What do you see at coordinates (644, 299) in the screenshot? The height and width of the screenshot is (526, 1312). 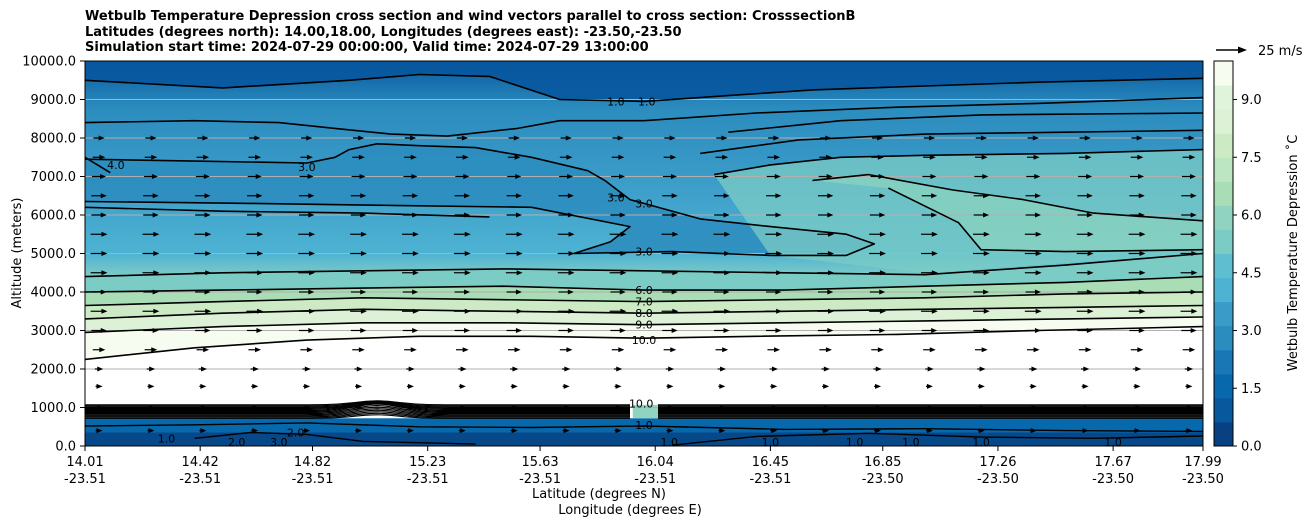 I see `contour-line-7.0` at bounding box center [644, 299].